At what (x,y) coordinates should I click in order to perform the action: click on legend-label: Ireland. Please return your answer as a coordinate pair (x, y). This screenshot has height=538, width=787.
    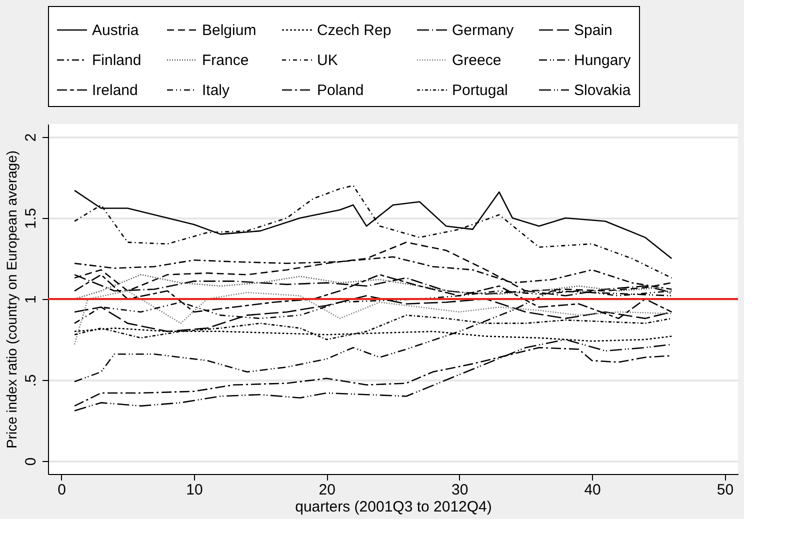
    Looking at the image, I should click on (115, 90).